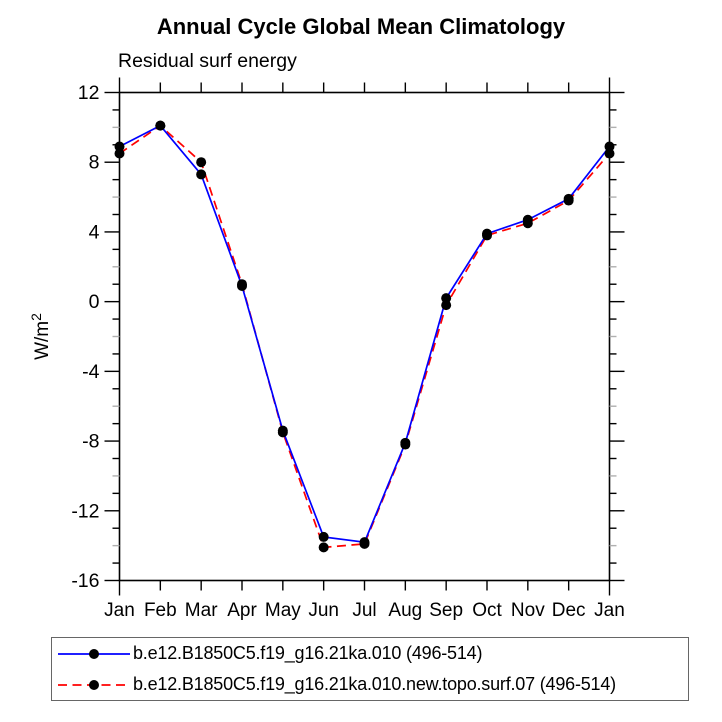 This screenshot has width=722, height=722. Describe the element at coordinates (94, 653) in the screenshot. I see `legend-line-sample-solid` at that location.